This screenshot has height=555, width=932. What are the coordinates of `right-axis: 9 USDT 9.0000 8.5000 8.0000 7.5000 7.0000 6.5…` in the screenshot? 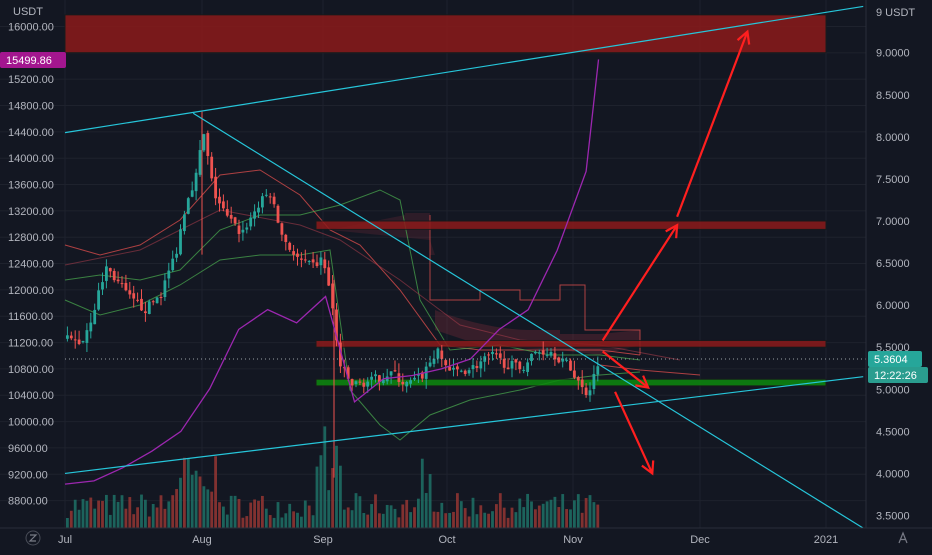 It's located at (898, 264).